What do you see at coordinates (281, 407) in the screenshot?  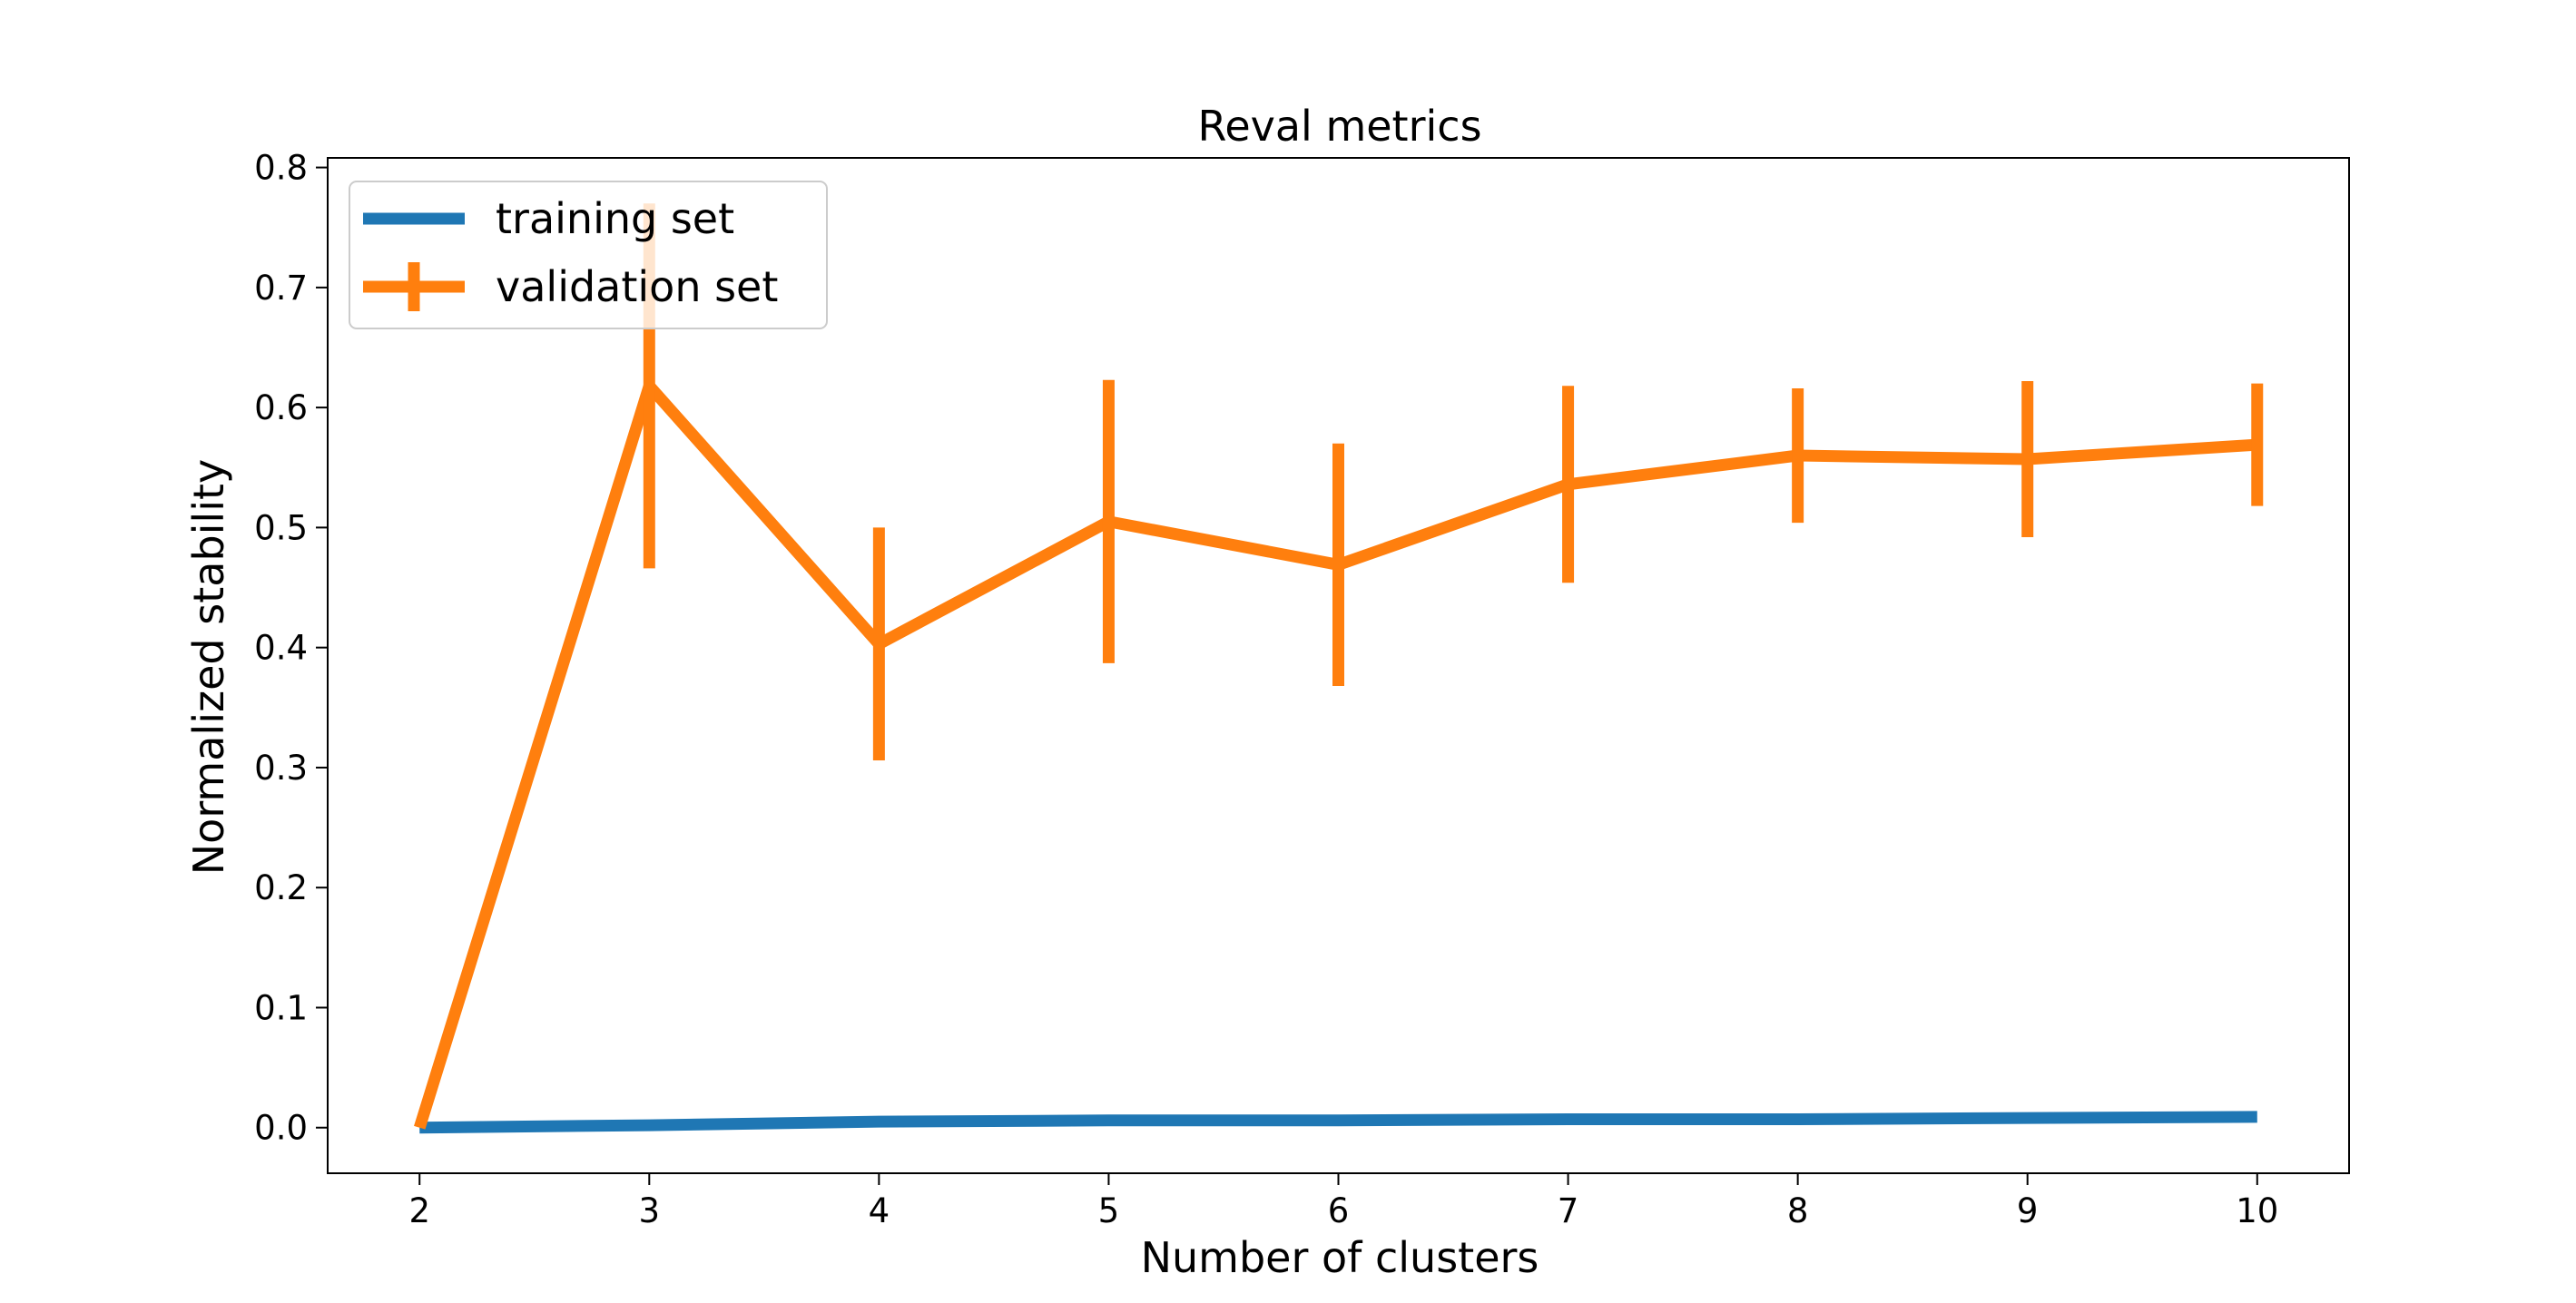 I see `y-tick-label: 0.6` at bounding box center [281, 407].